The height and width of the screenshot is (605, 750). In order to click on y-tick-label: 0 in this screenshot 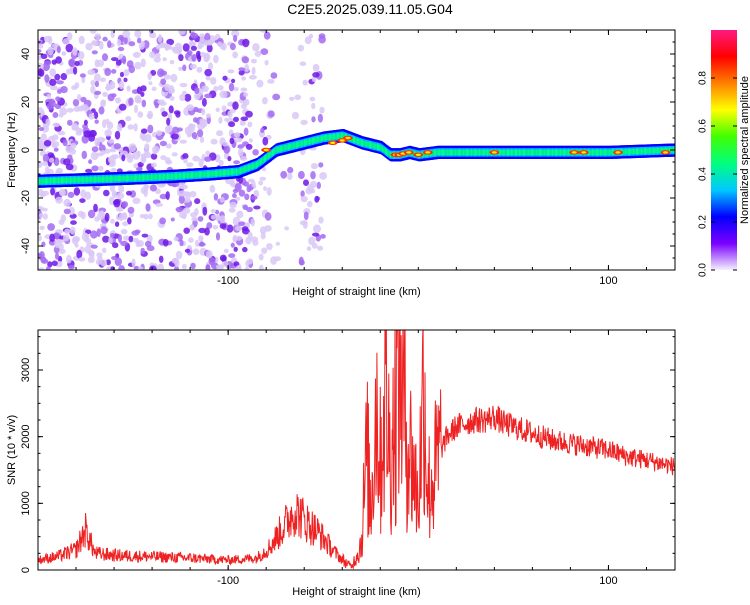, I will do `click(26, 570)`.